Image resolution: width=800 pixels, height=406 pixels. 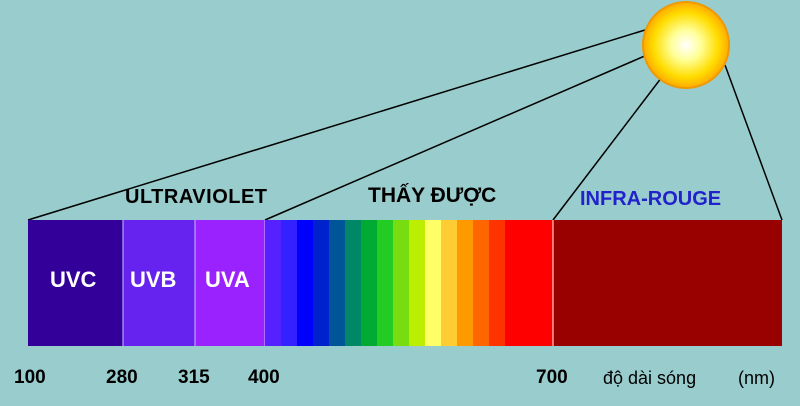 I want to click on band-label-uvb: UVB, so click(x=153, y=279).